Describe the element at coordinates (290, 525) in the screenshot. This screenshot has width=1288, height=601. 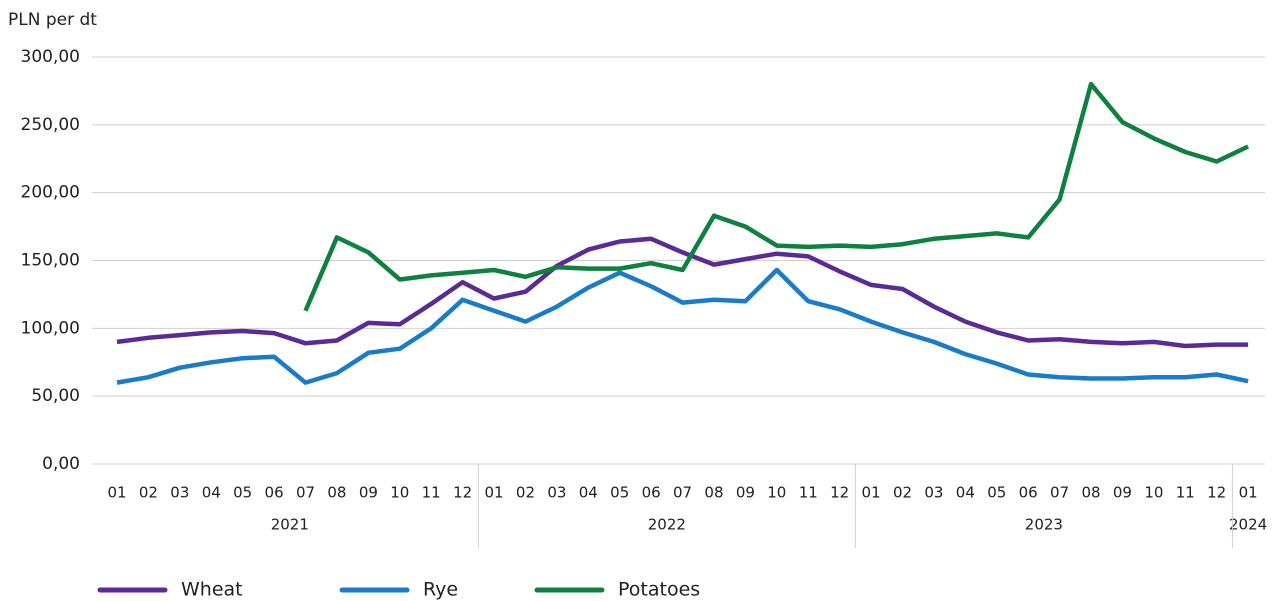
I see `group-label: 2021` at that location.